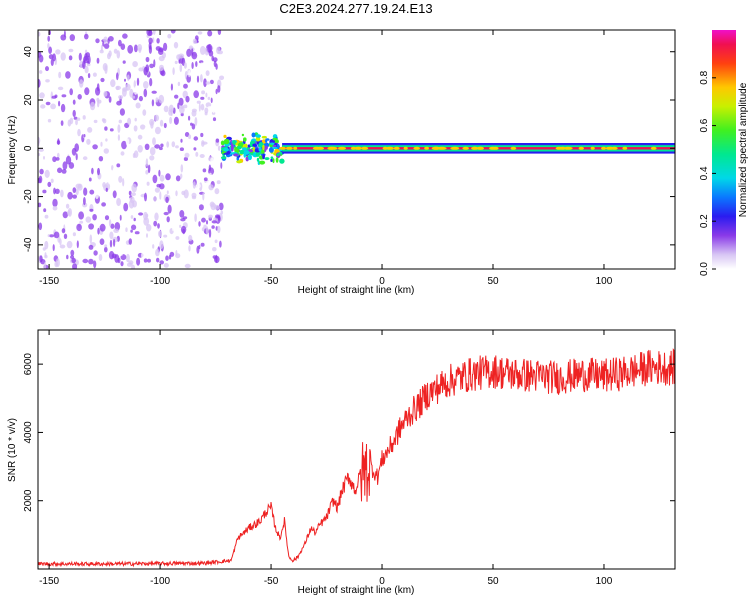 The width and height of the screenshot is (750, 600). Describe the element at coordinates (355, 8) in the screenshot. I see `chart-title: C2E3.2024.277.19.24.E13` at that location.